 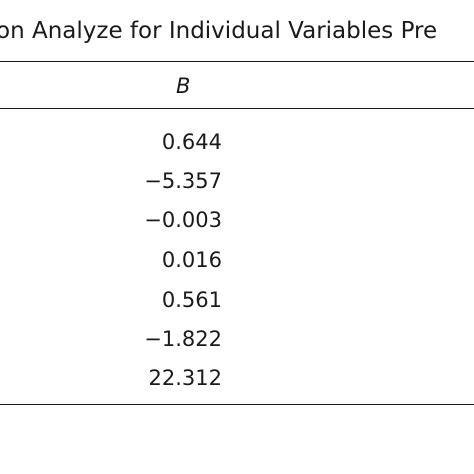 I want to click on table-bottom-rule, so click(x=237, y=404).